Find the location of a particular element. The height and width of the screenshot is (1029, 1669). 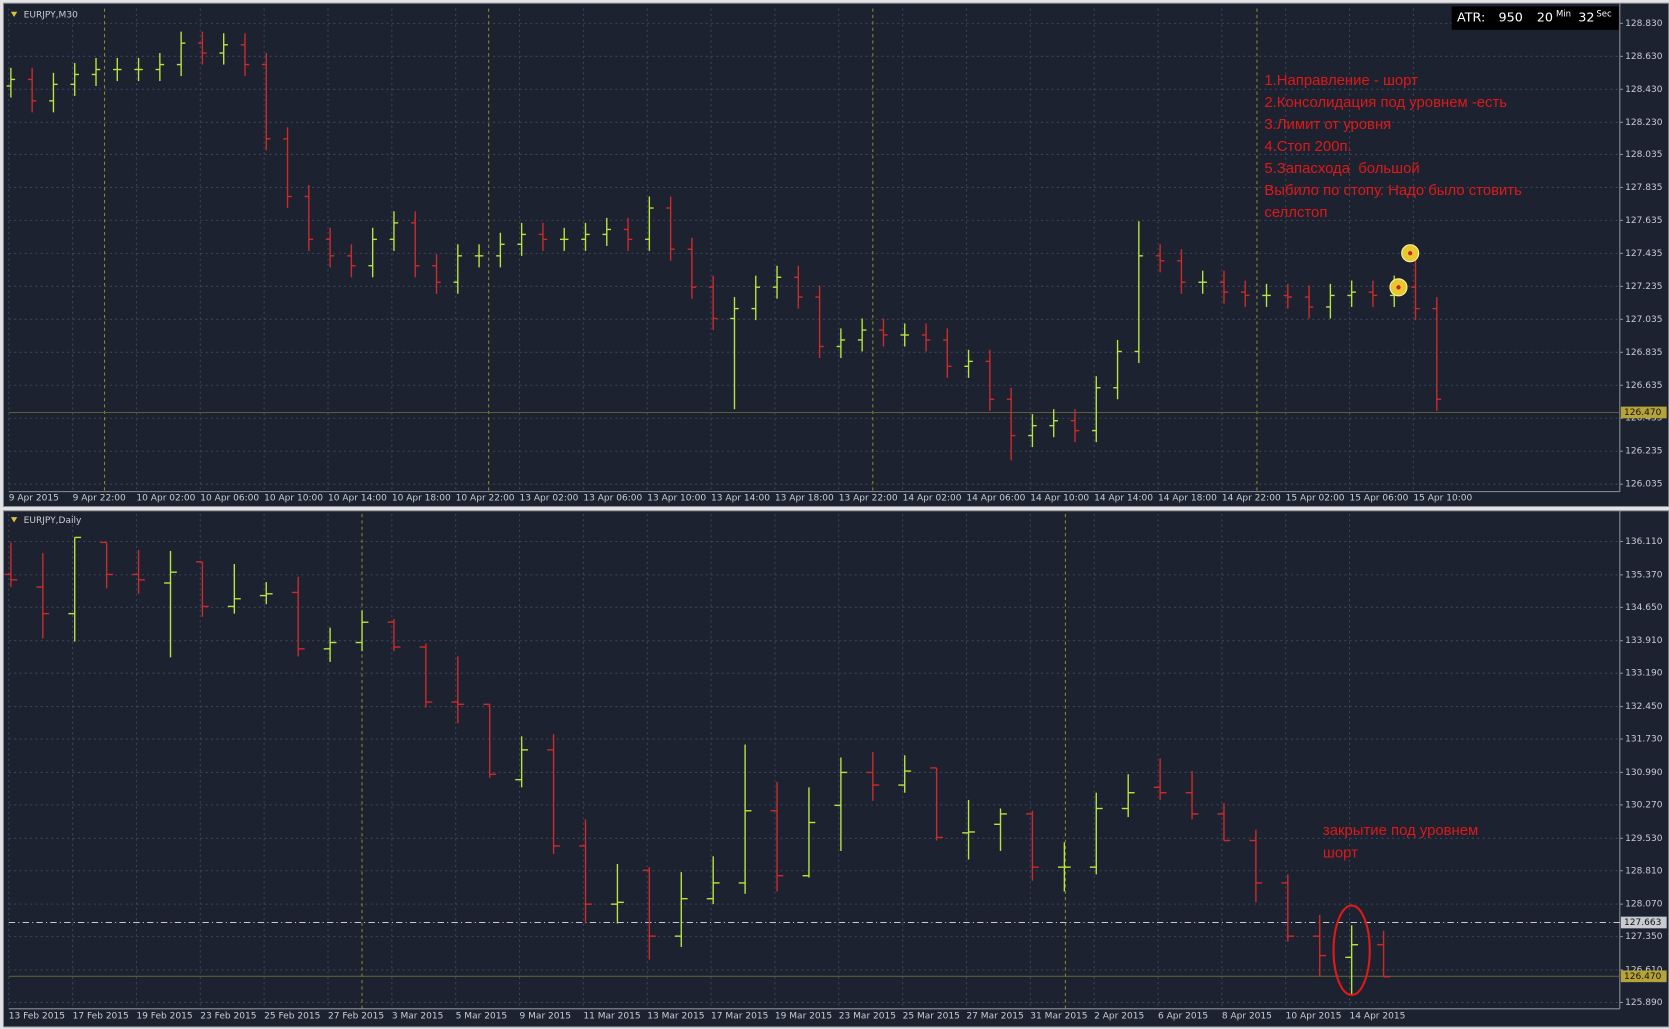

y-tick-label: 126.835 is located at coordinates (1643, 353).